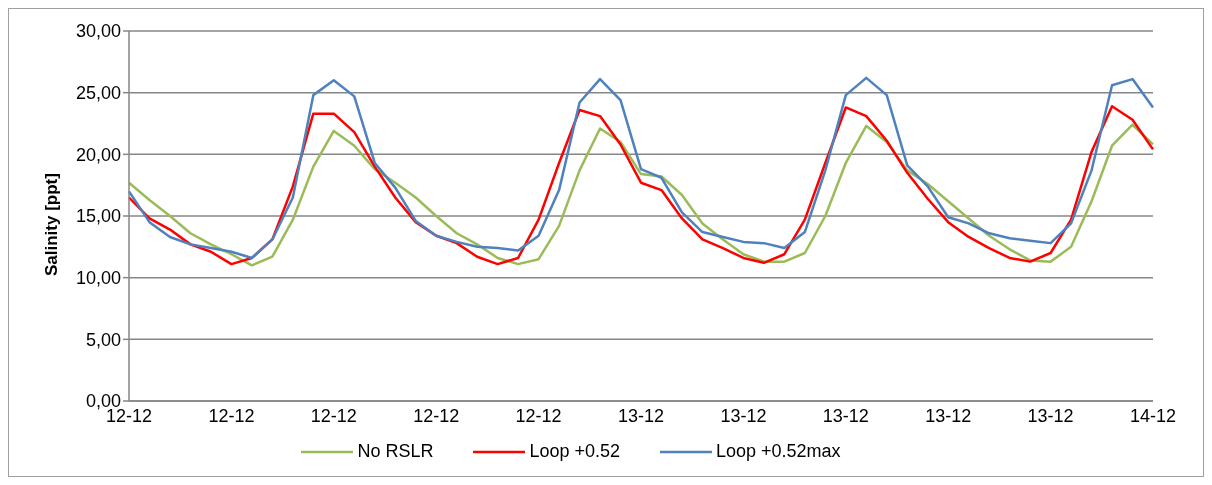 The height and width of the screenshot is (485, 1212). Describe the element at coordinates (98, 216) in the screenshot. I see `y-tick-label: 15,00` at that location.